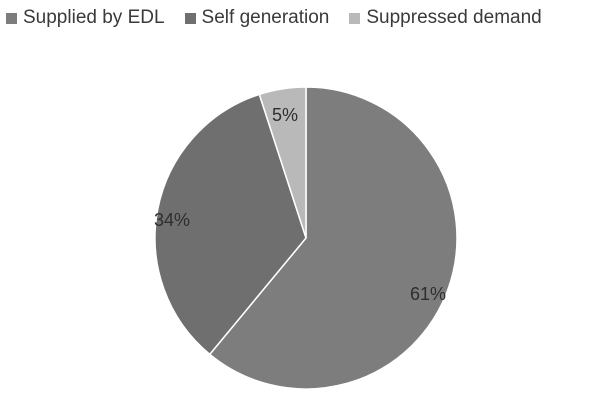 This screenshot has height=394, width=609. What do you see at coordinates (454, 17) in the screenshot?
I see `legend-label-suppressed-demand: Suppressed demand` at bounding box center [454, 17].